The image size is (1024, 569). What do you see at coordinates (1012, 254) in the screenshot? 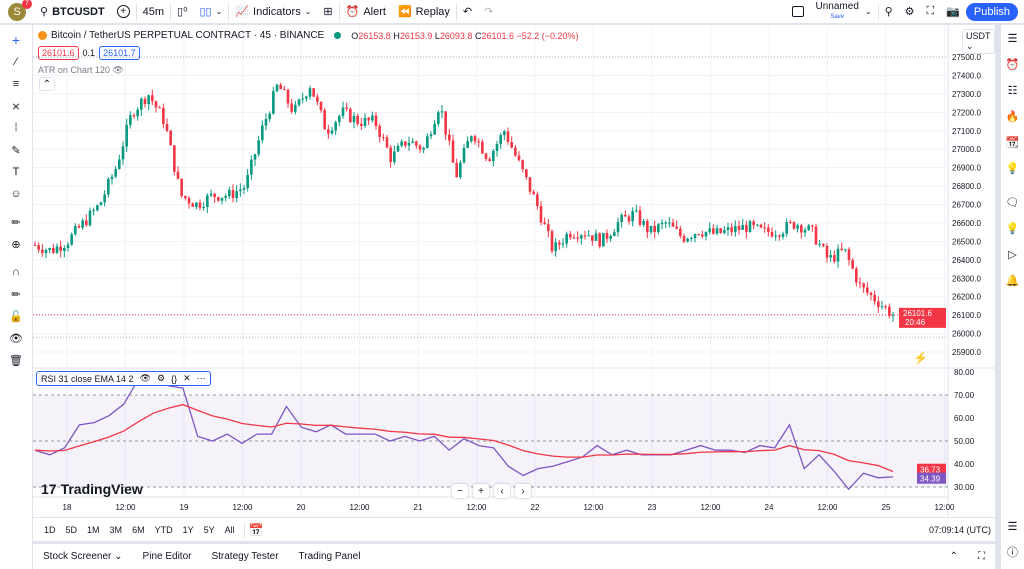
I see `live-button: ▷` at bounding box center [1012, 254].